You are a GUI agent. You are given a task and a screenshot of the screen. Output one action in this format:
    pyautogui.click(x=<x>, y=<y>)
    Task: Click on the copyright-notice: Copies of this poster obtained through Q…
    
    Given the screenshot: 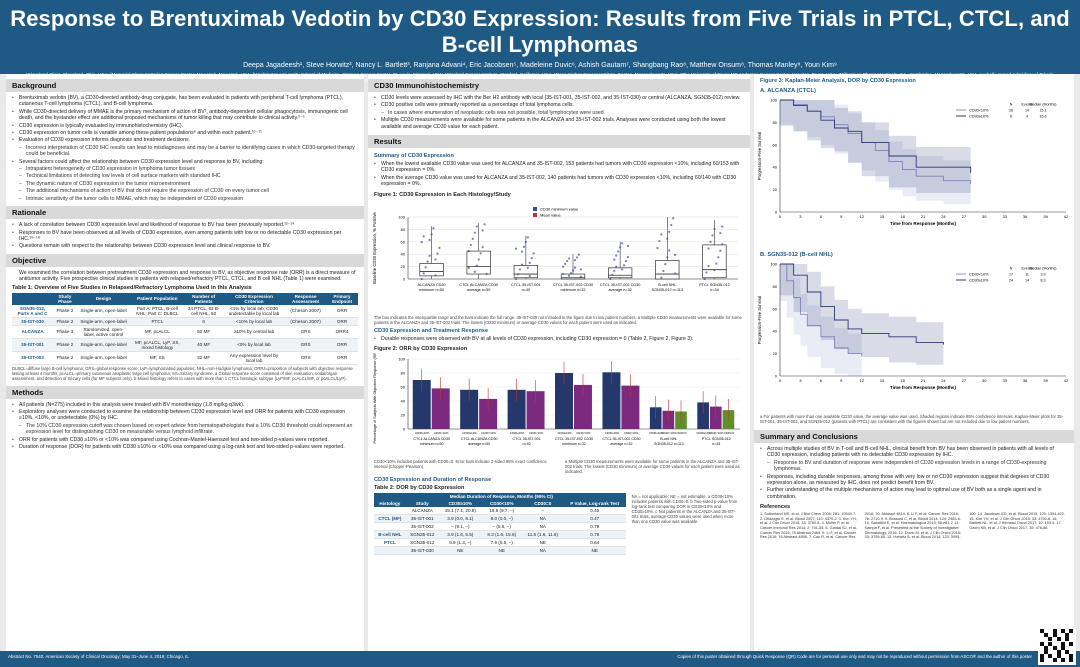 What is the action you would take?
    pyautogui.click(x=854, y=656)
    